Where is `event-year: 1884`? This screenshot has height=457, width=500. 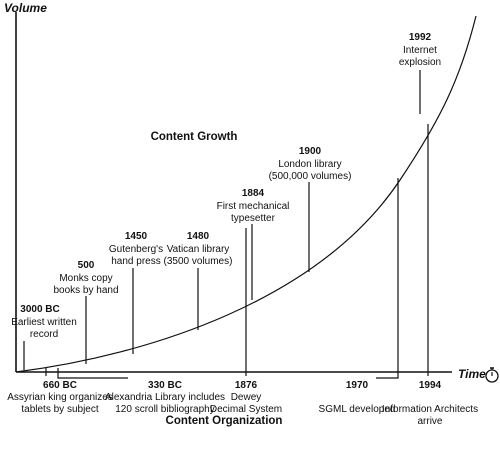
event-year: 1884 is located at coordinates (253, 193).